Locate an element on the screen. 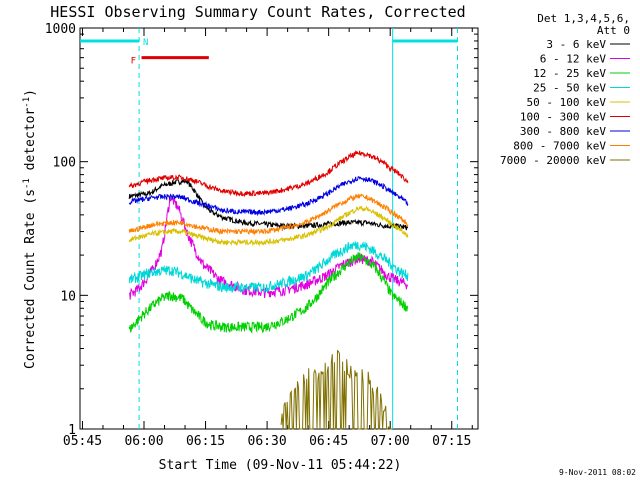 This screenshot has height=484, width=640. legend-label: 50 - 100 keV is located at coordinates (567, 102).